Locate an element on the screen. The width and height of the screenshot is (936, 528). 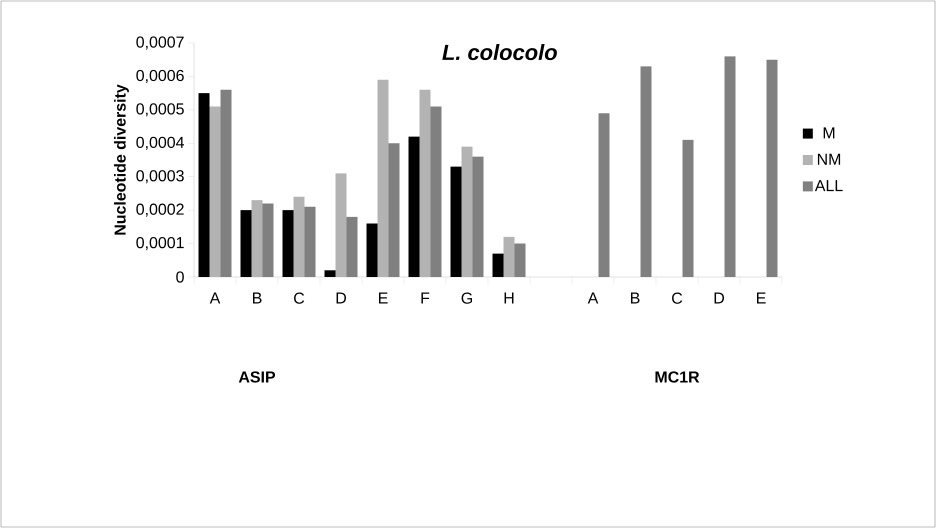
x-tick-label: G is located at coordinates (467, 298).